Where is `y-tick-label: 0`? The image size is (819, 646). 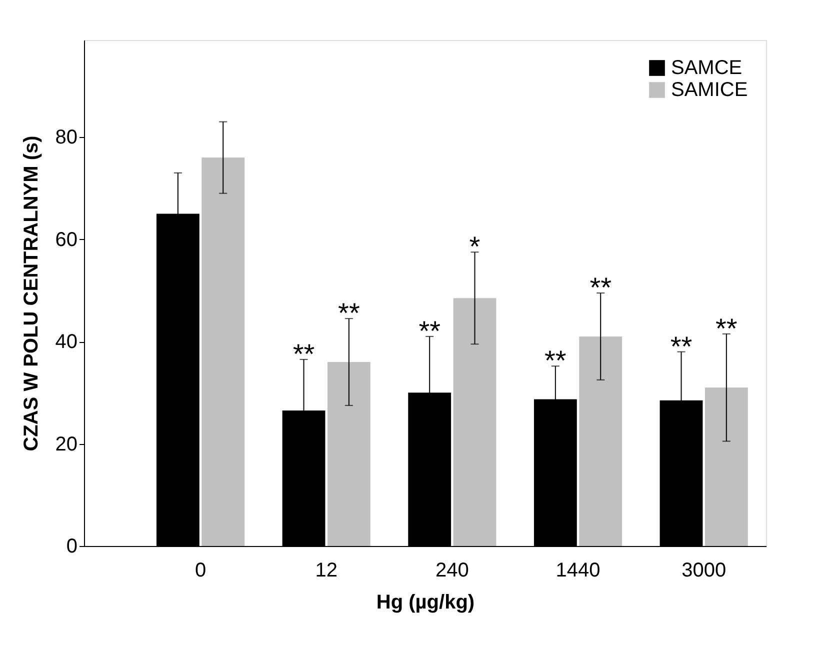
y-tick-label: 0 is located at coordinates (72, 547).